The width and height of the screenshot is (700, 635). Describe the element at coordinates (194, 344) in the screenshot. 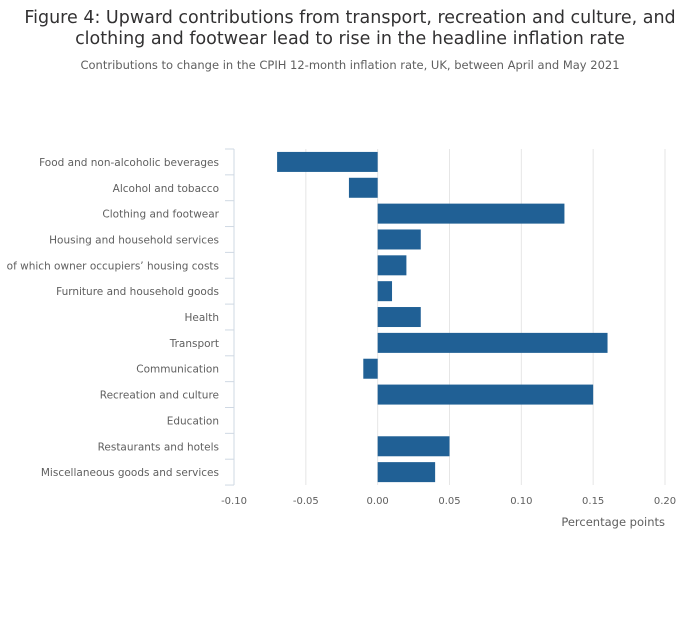

I see `category-label: Transport` at that location.